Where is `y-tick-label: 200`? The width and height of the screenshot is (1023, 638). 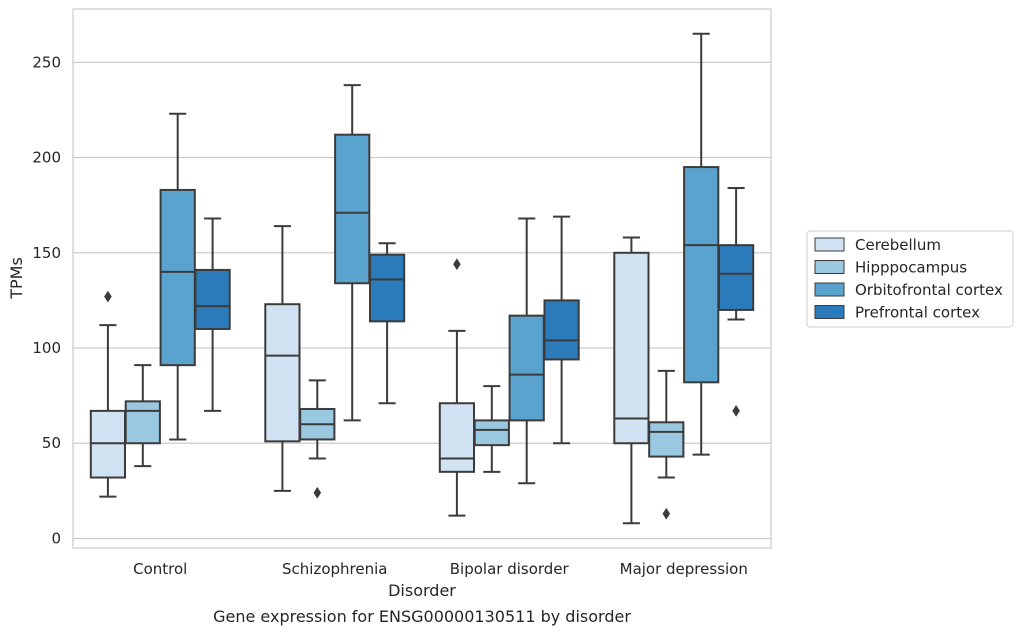
y-tick-label: 200 is located at coordinates (46, 158).